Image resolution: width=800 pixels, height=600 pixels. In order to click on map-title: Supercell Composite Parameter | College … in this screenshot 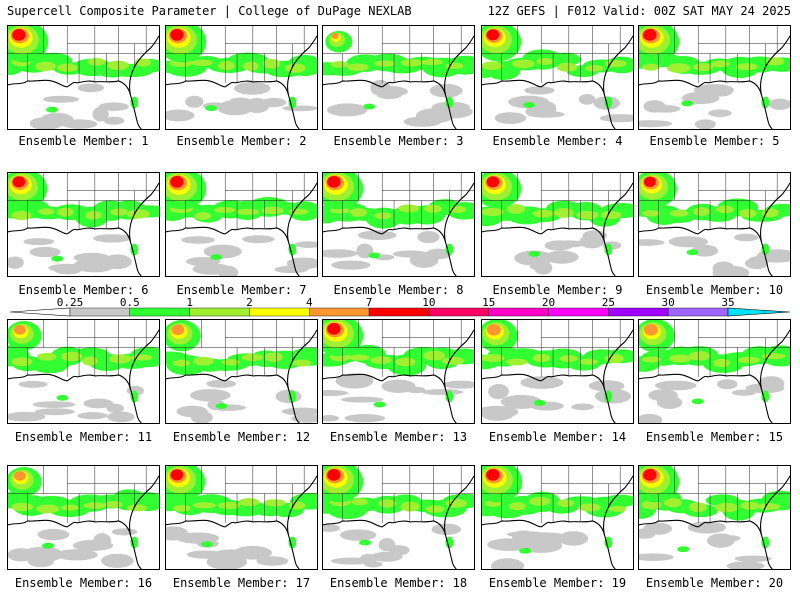, I will do `click(209, 11)`.